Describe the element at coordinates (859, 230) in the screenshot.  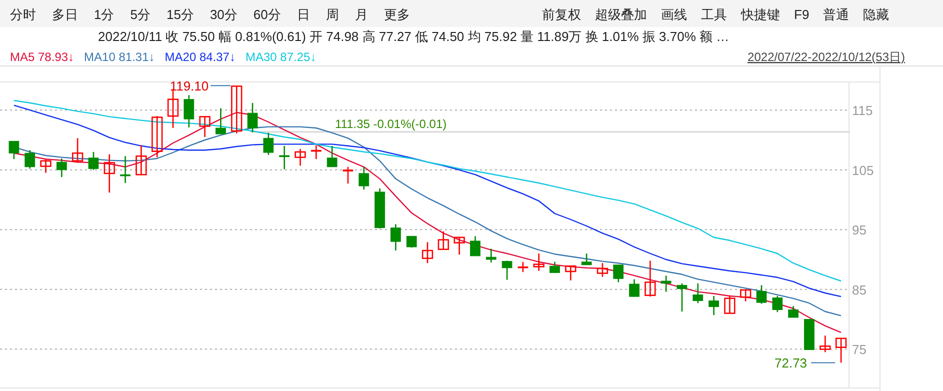
I see `y-tick-label: 95` at that location.